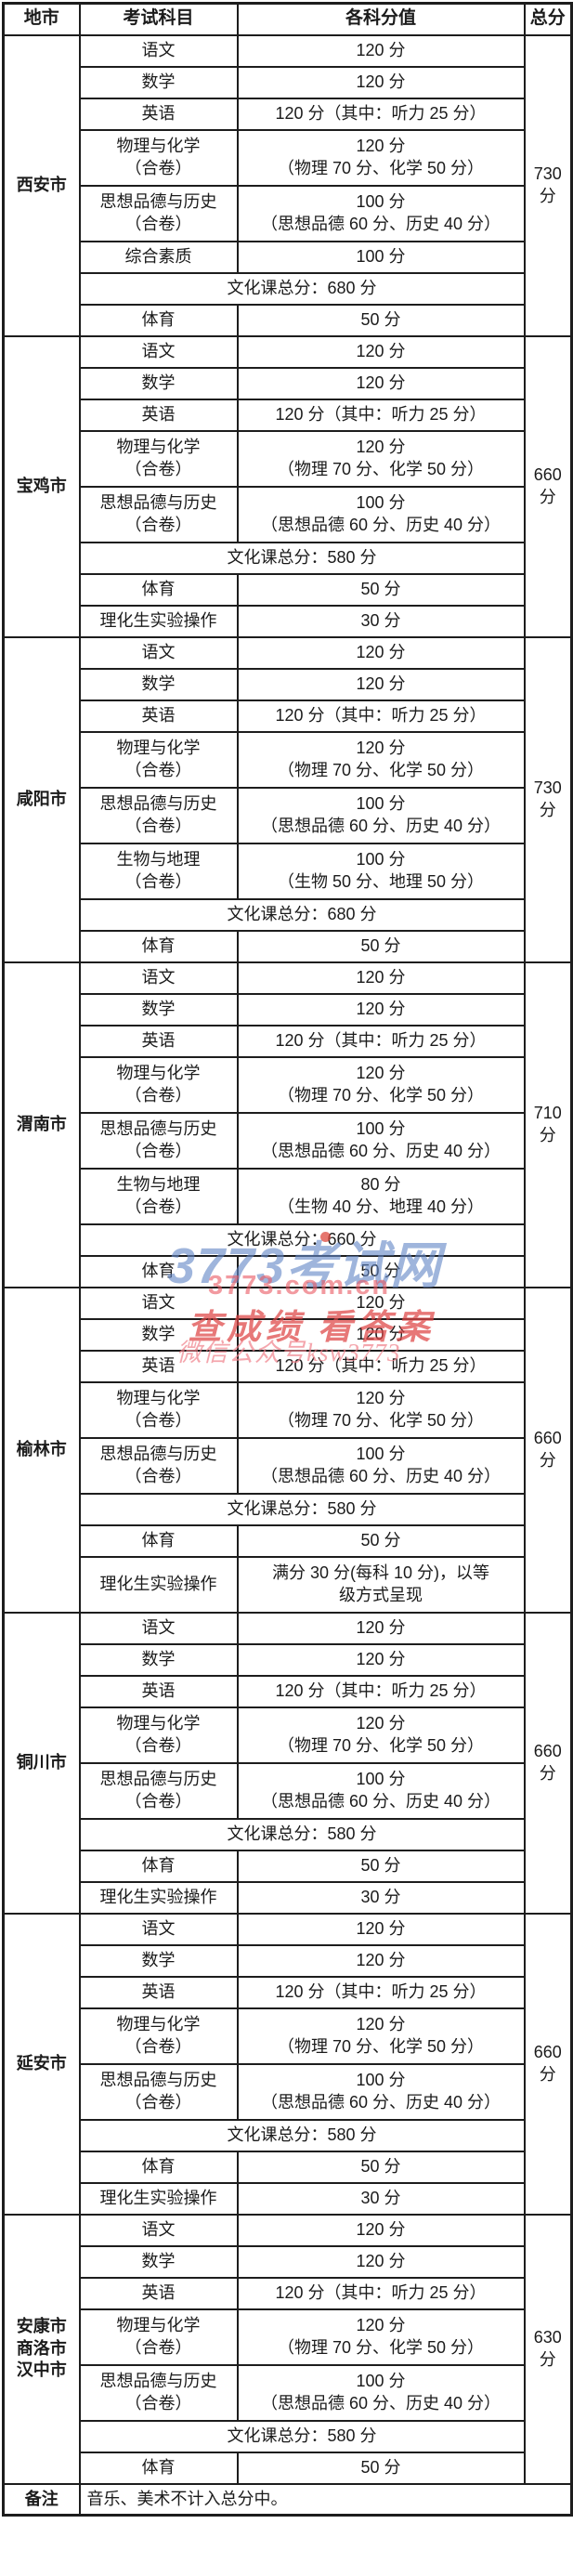  Describe the element at coordinates (41, 1763) in the screenshot. I see `city-cell: 铜川市` at that location.